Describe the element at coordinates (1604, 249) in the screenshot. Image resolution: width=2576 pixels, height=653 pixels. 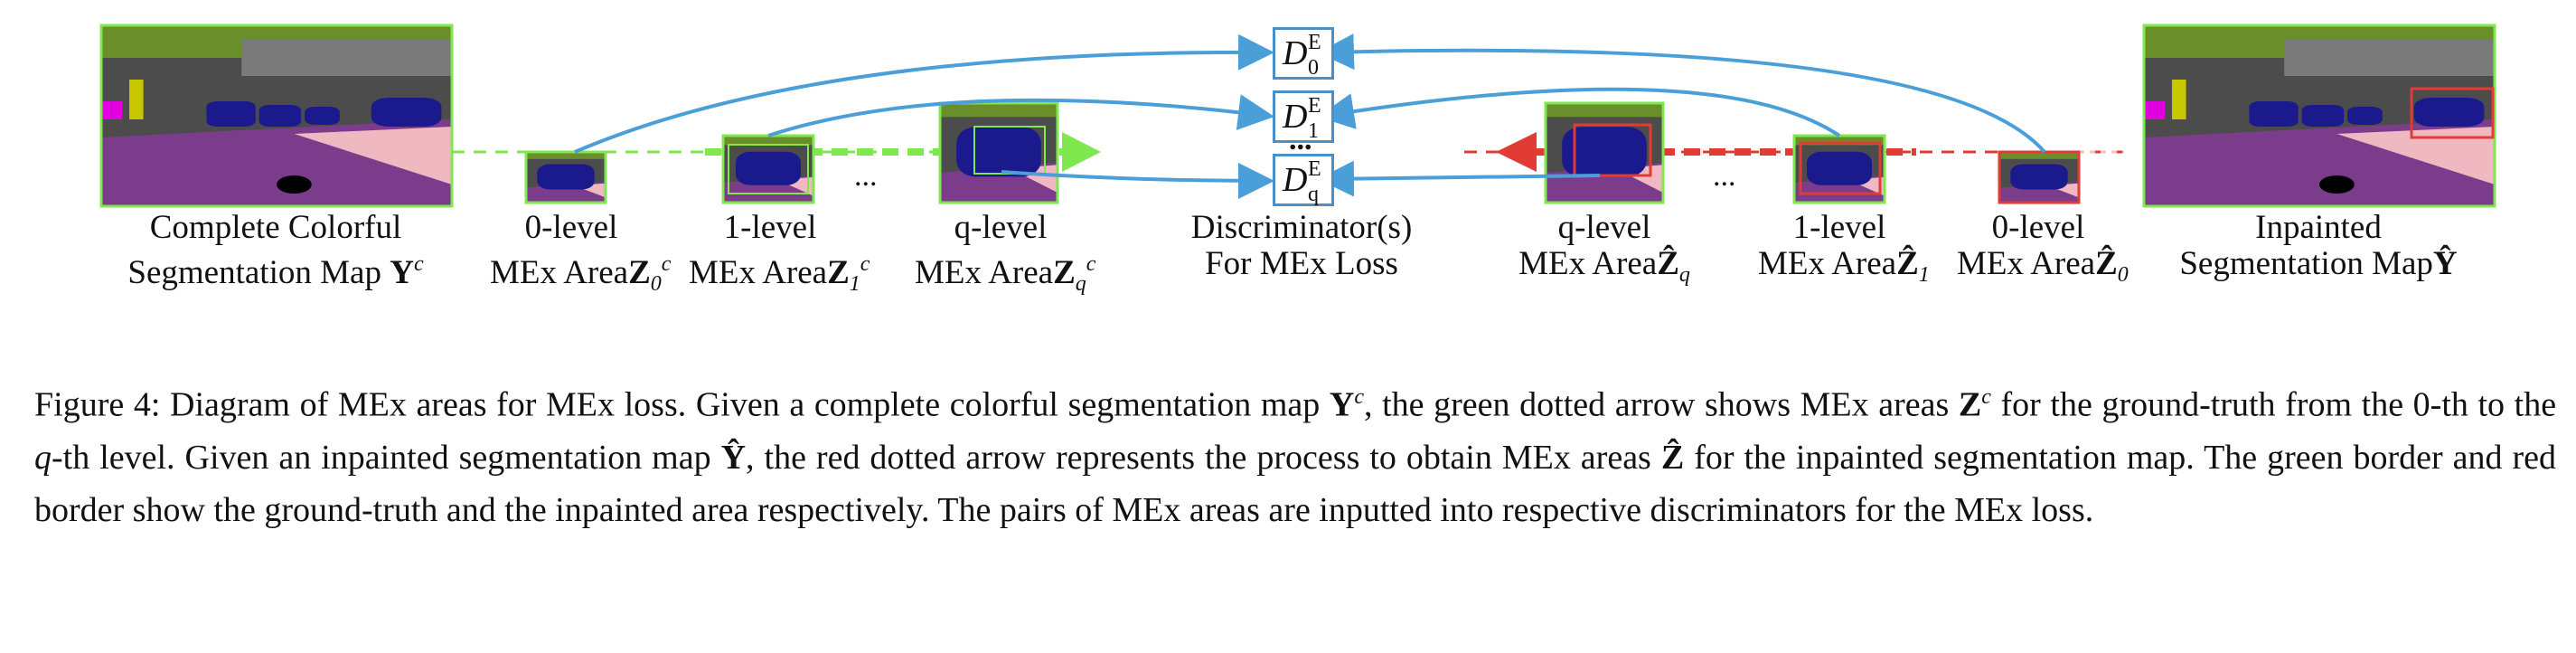
I see `inp-label-q: q-level MEx AreaẐq` at that location.